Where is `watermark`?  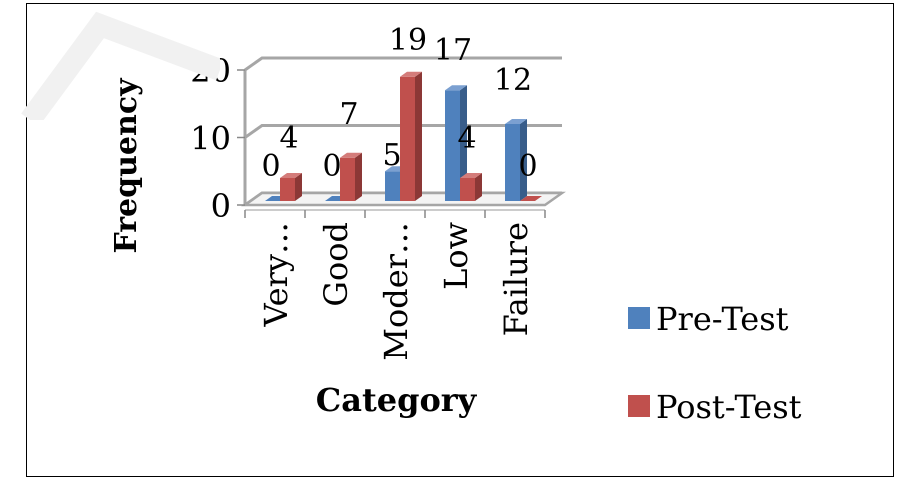
watermark is located at coordinates (120, 65).